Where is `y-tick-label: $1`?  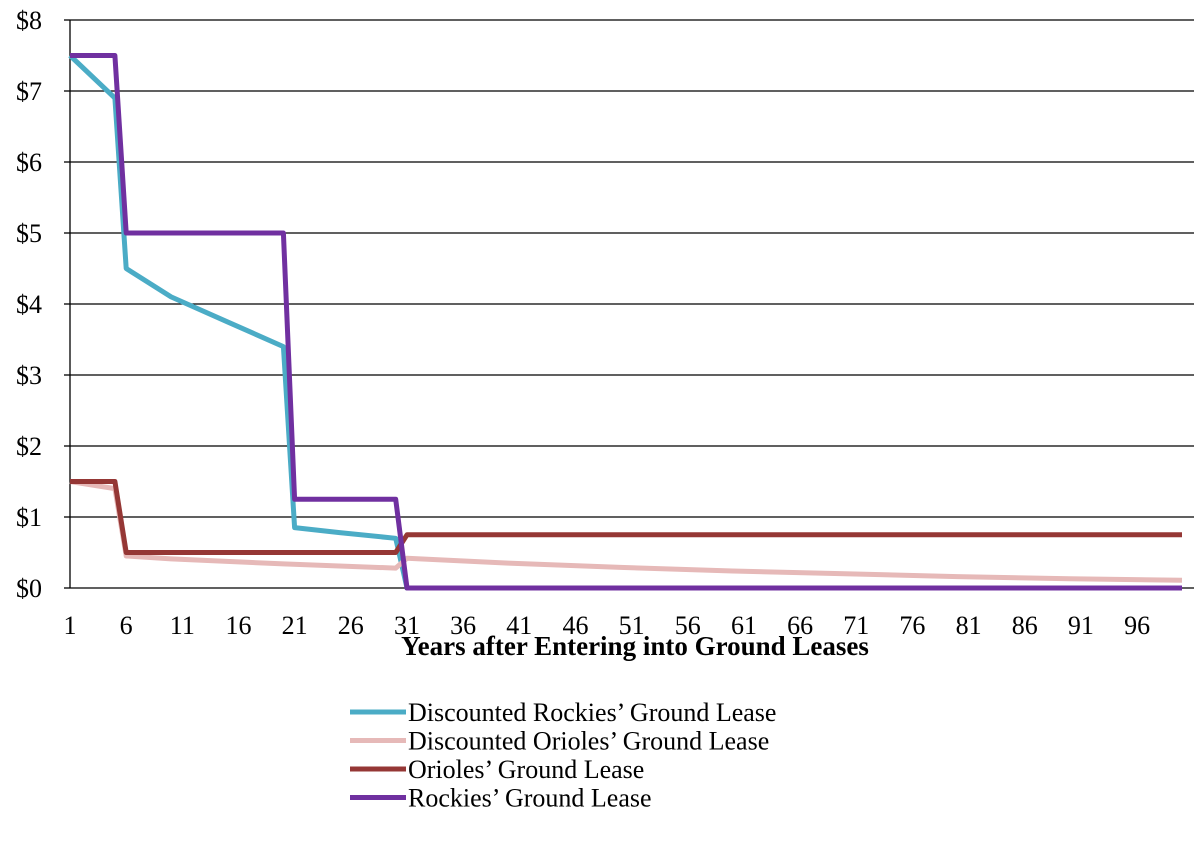 y-tick-label: $1 is located at coordinates (29, 517).